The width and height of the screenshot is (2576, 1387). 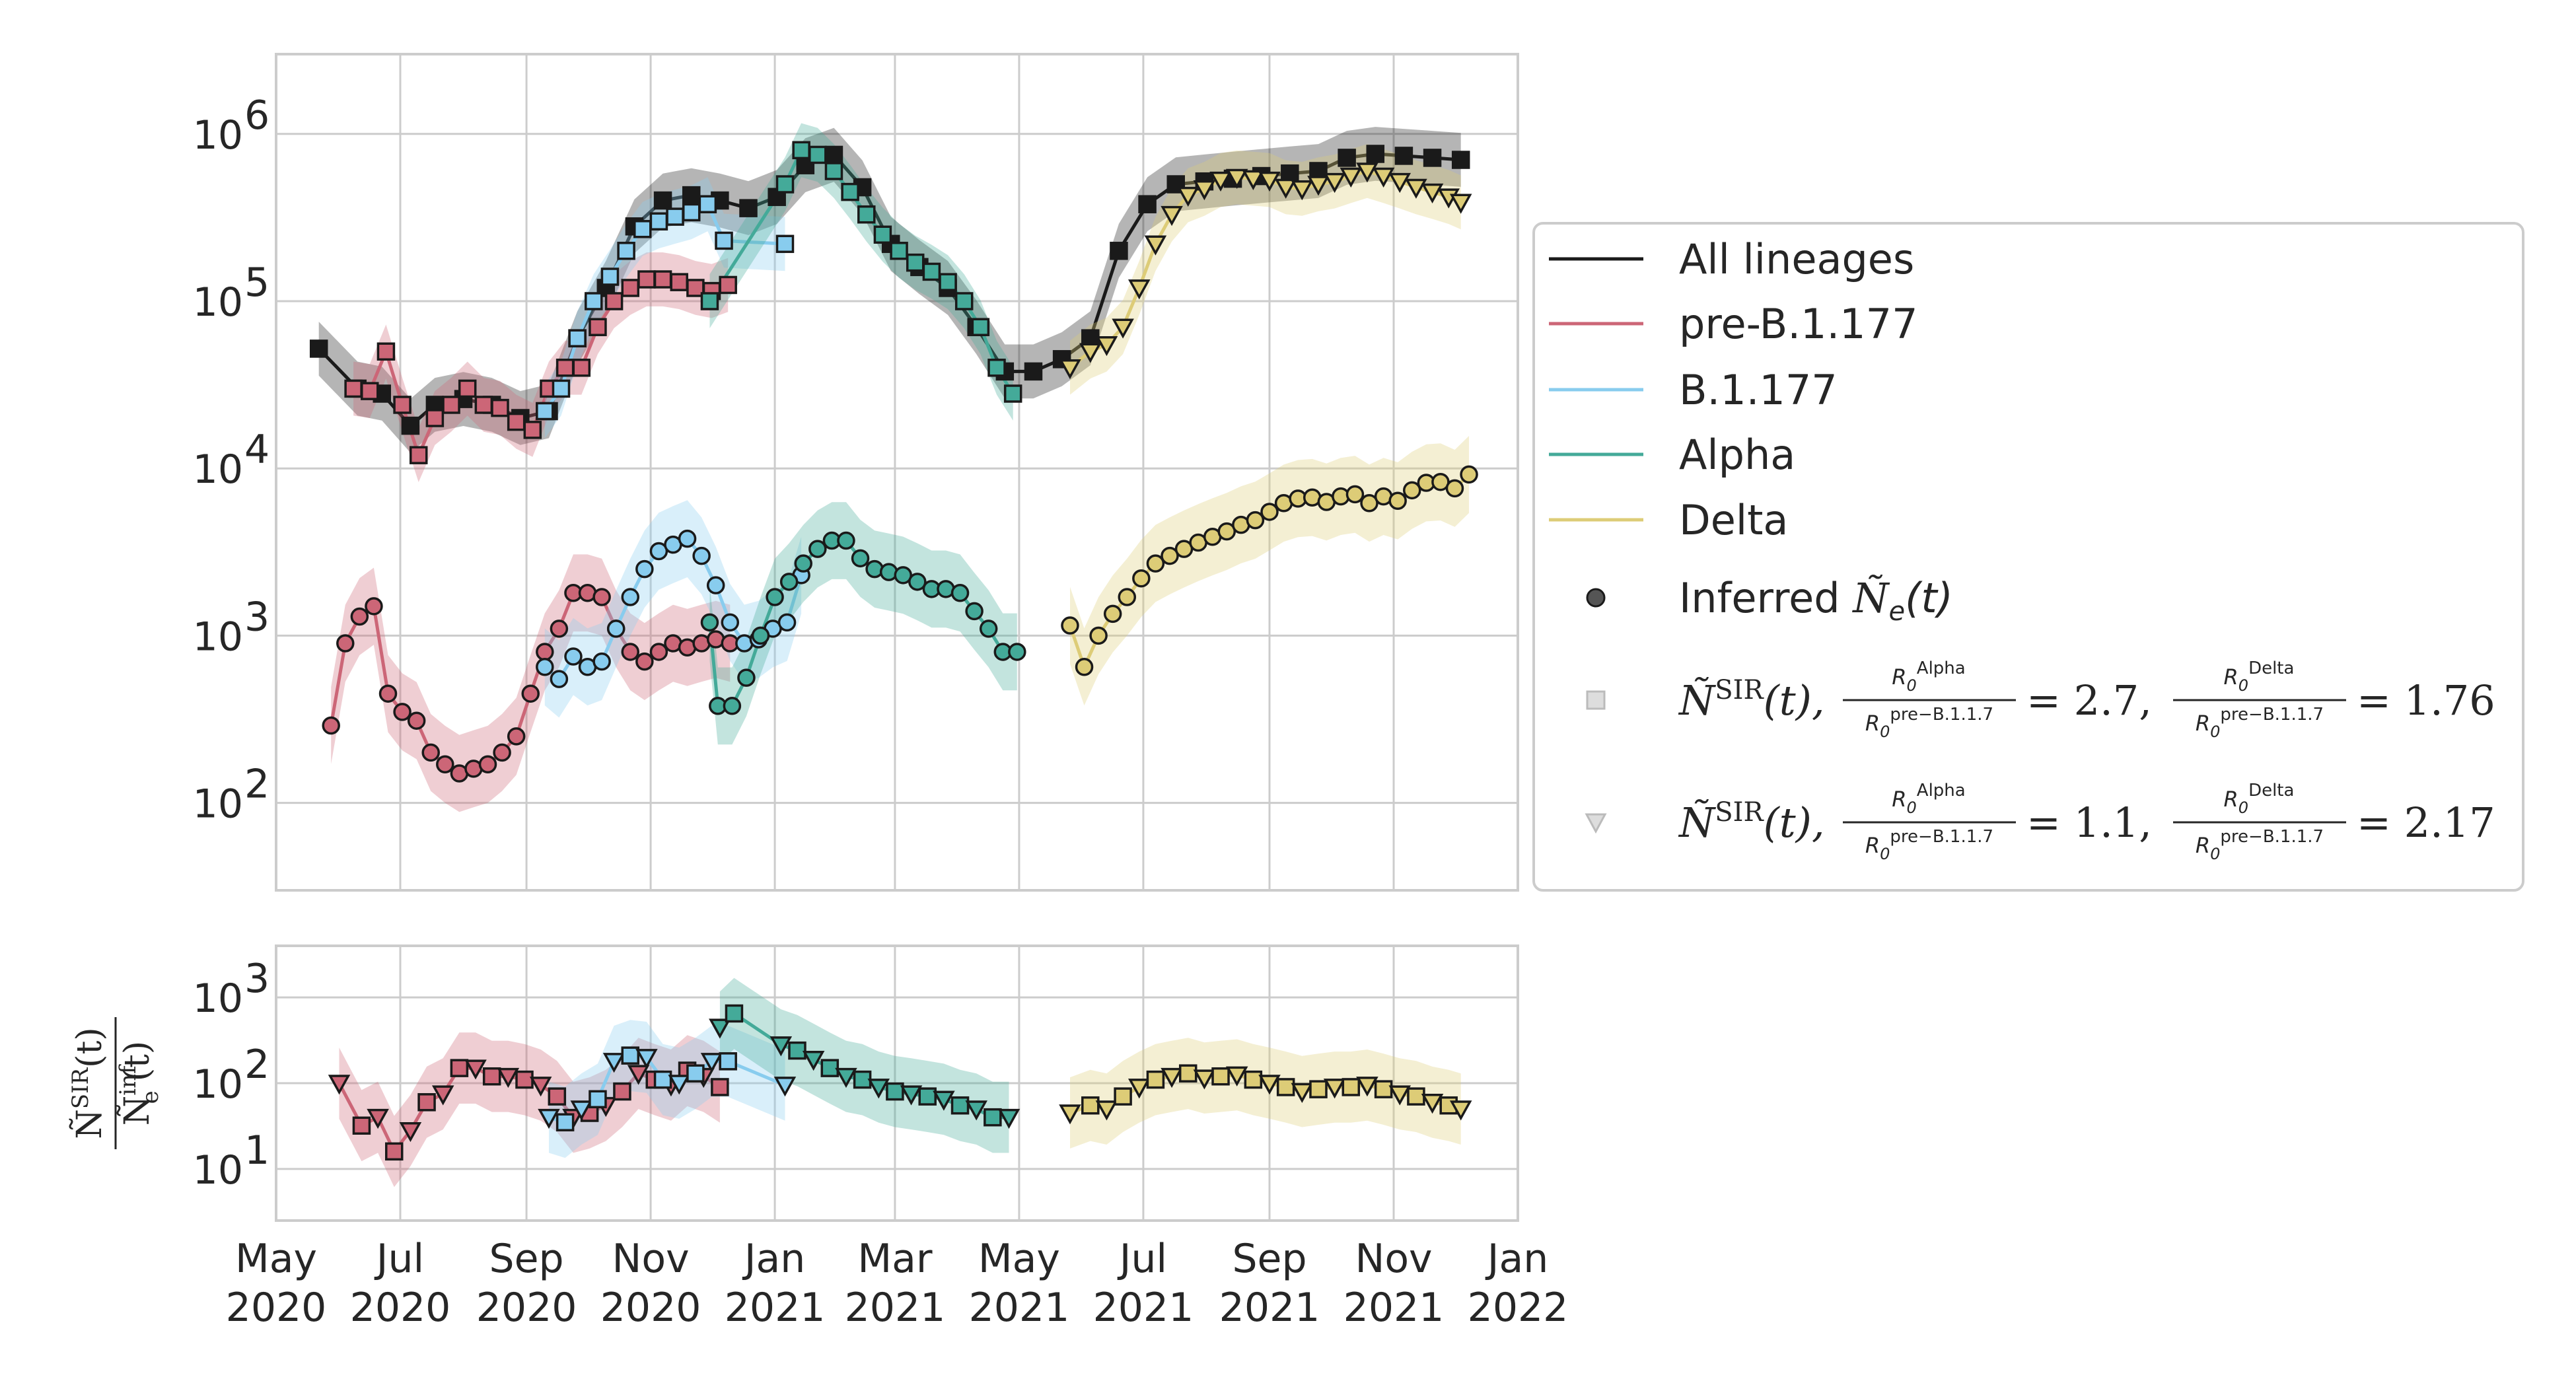 I want to click on legend-scenario-2-lhs: ÑSIR(t),, so click(x=1751, y=822).